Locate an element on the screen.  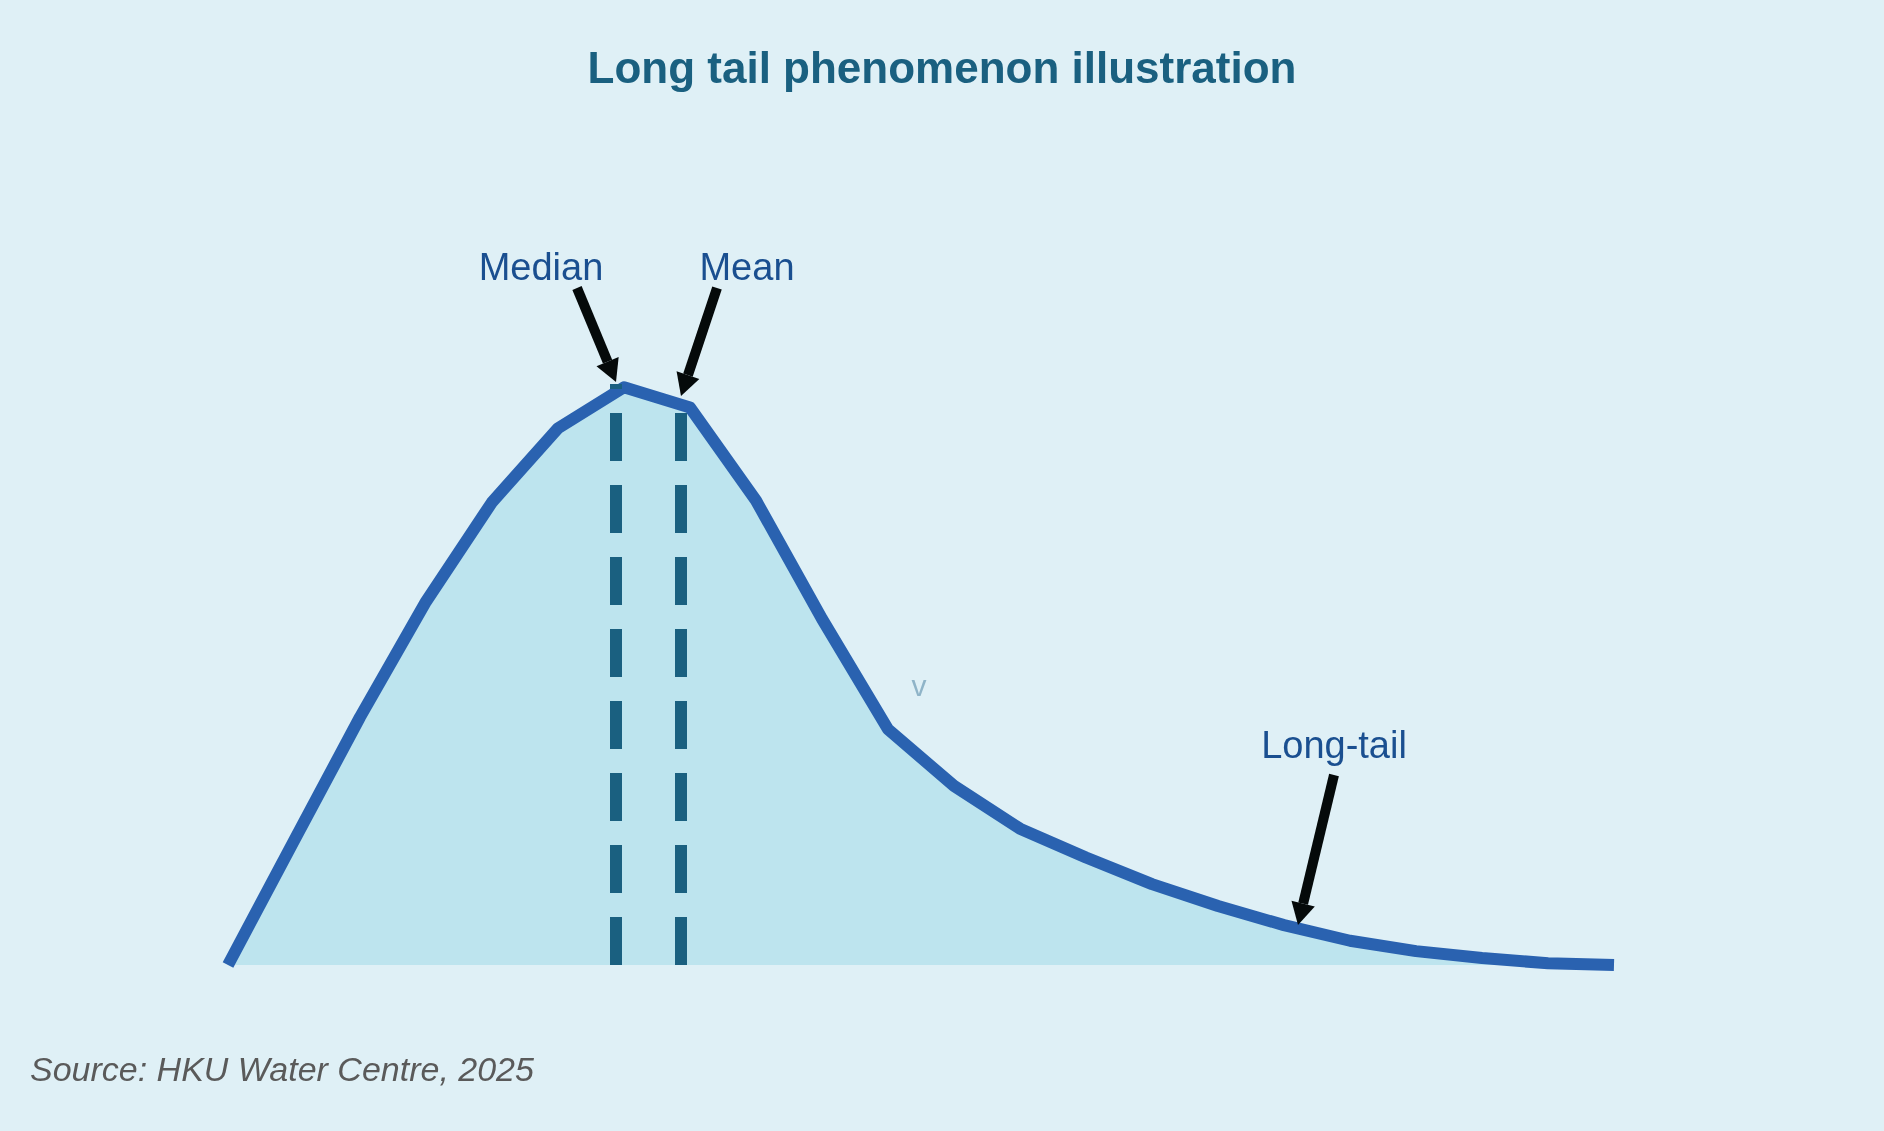
annotation: v is located at coordinates (919, 685).